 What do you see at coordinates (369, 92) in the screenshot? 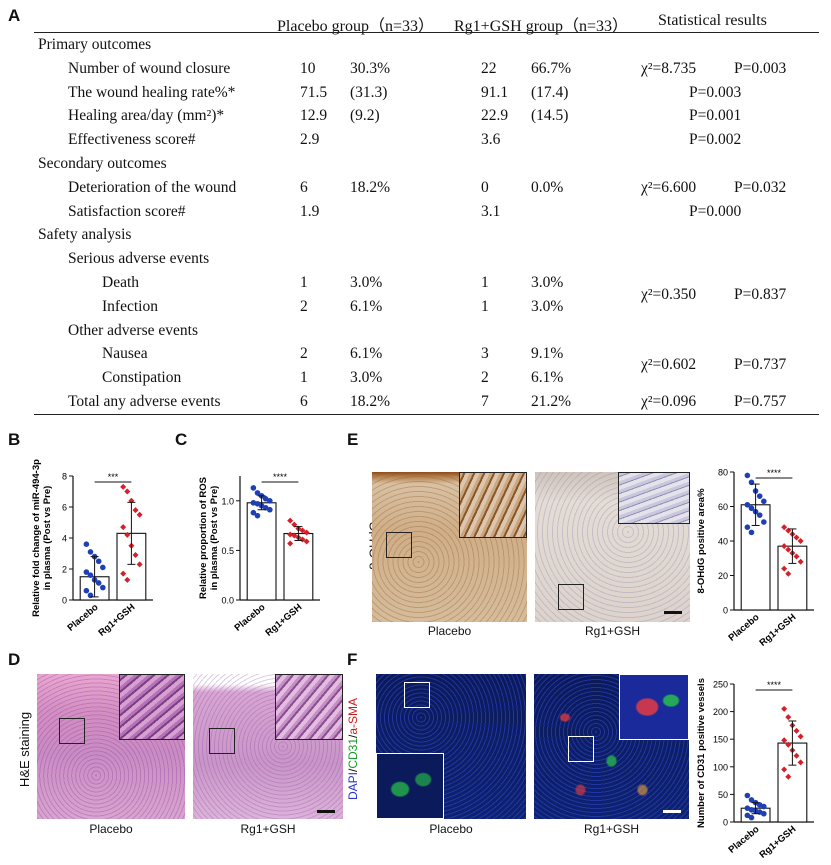
I see `table-cell-placebo-pct: (31.3)` at bounding box center [369, 92].